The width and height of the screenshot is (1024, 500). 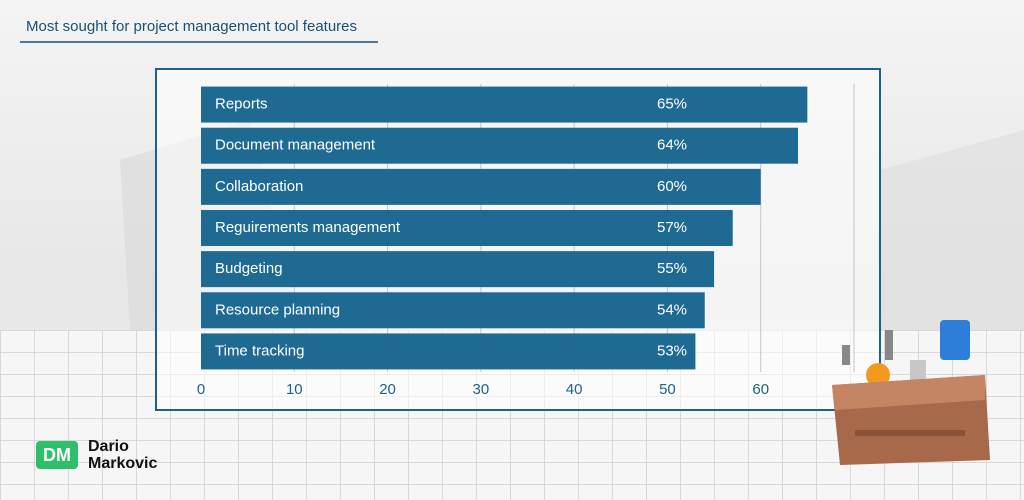 What do you see at coordinates (201, 389) in the screenshot?
I see `x-tick-label: 0` at bounding box center [201, 389].